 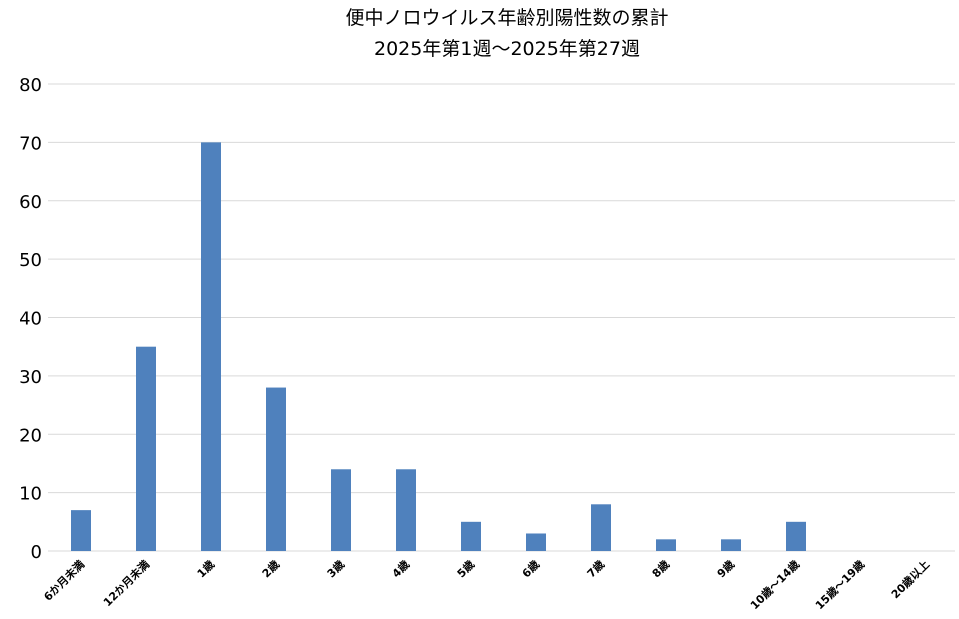 I want to click on x-tick-label: 8歳, so click(x=660, y=568).